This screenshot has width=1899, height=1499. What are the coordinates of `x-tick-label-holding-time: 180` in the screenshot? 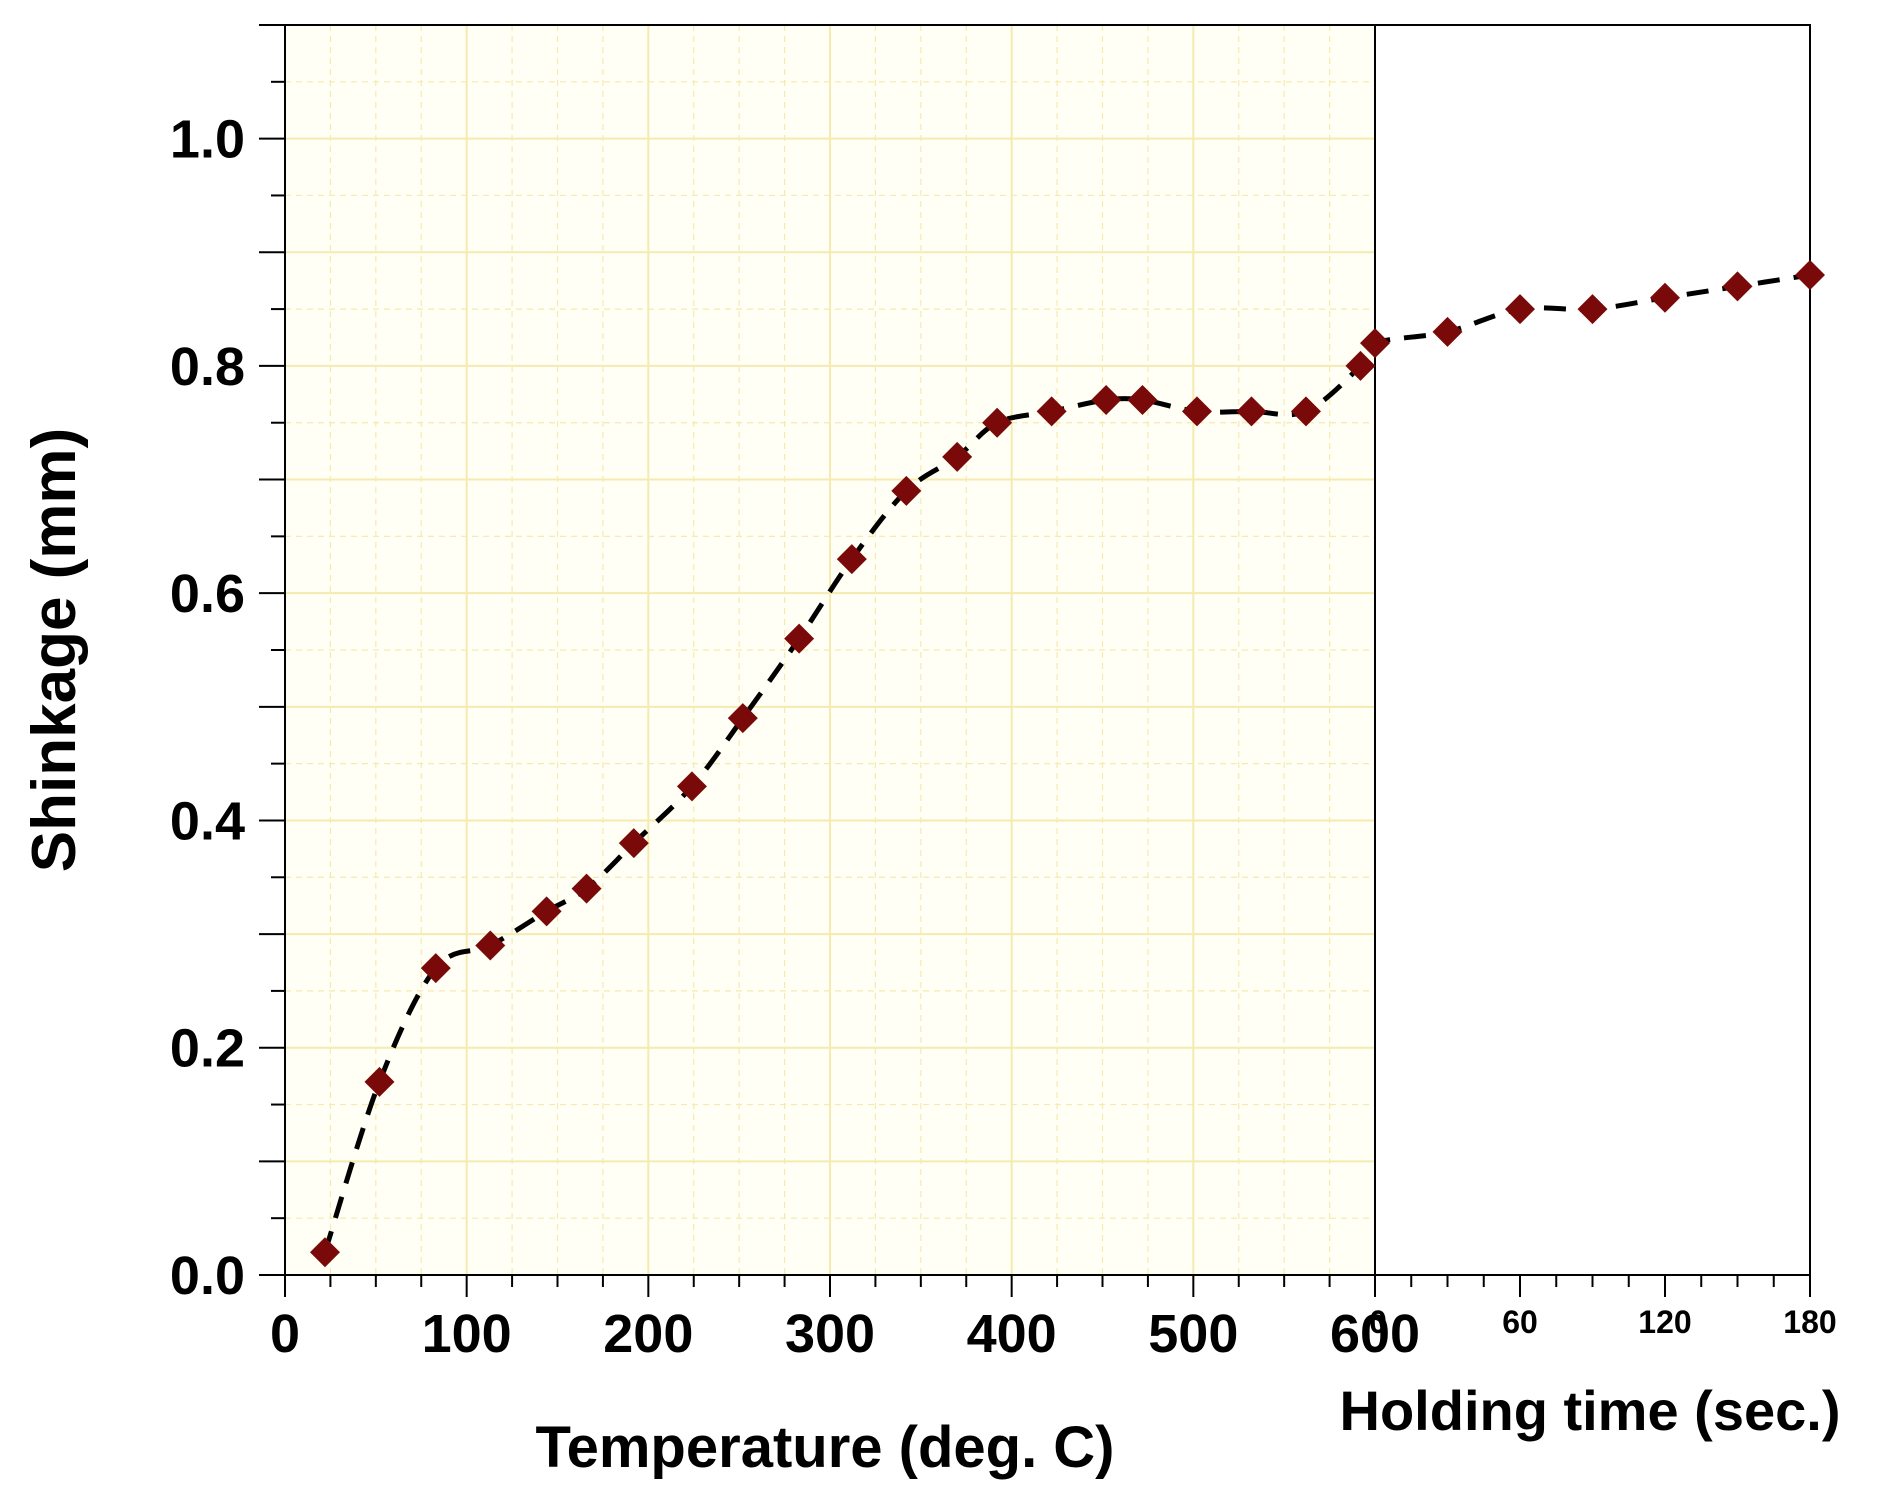 It's located at (1809, 1322).